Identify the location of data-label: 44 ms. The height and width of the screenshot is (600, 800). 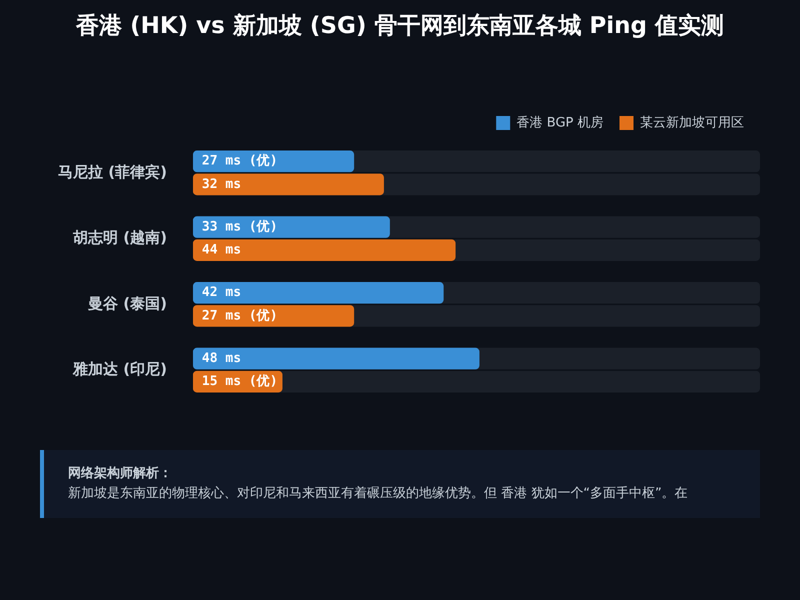
(222, 250).